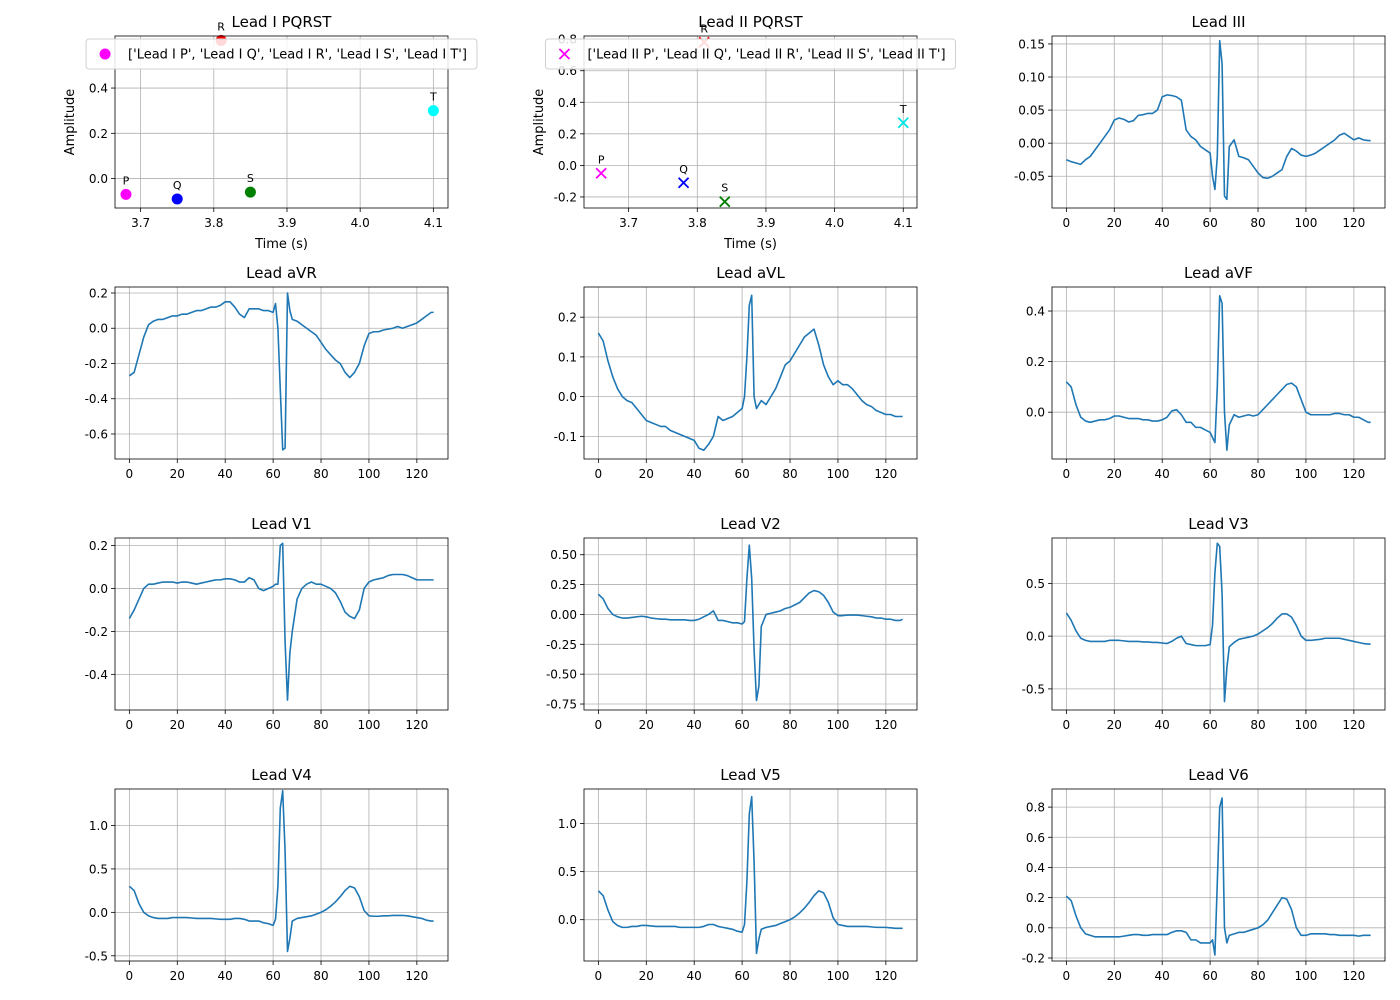 The height and width of the screenshot is (1000, 1400). I want to click on y-tick-label: 0.5, so click(98, 869).